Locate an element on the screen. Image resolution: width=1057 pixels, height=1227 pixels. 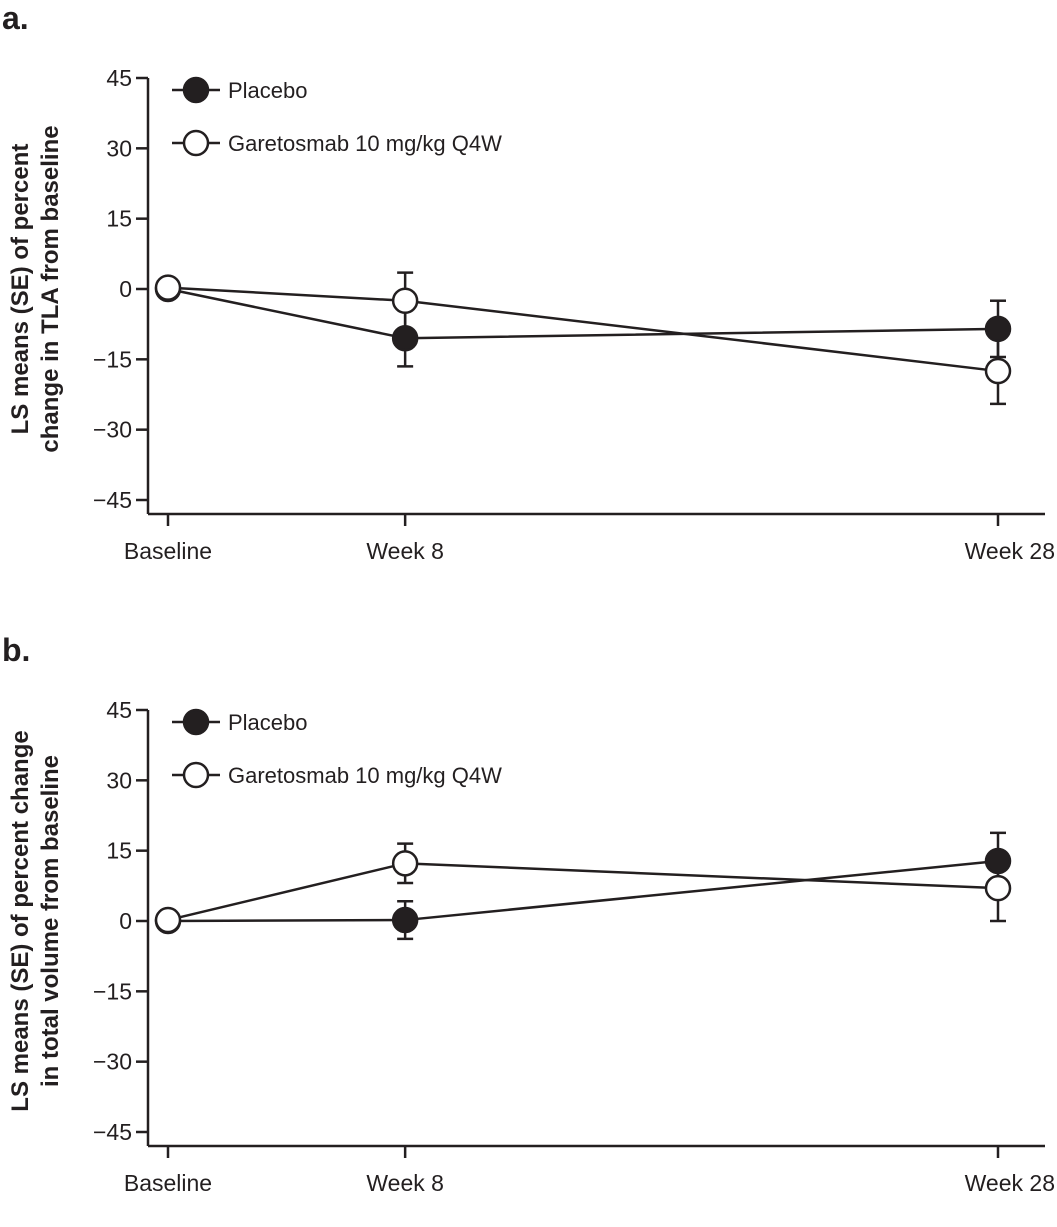
y-axis-label: change in TLA from baseline is located at coordinates (50, 288).